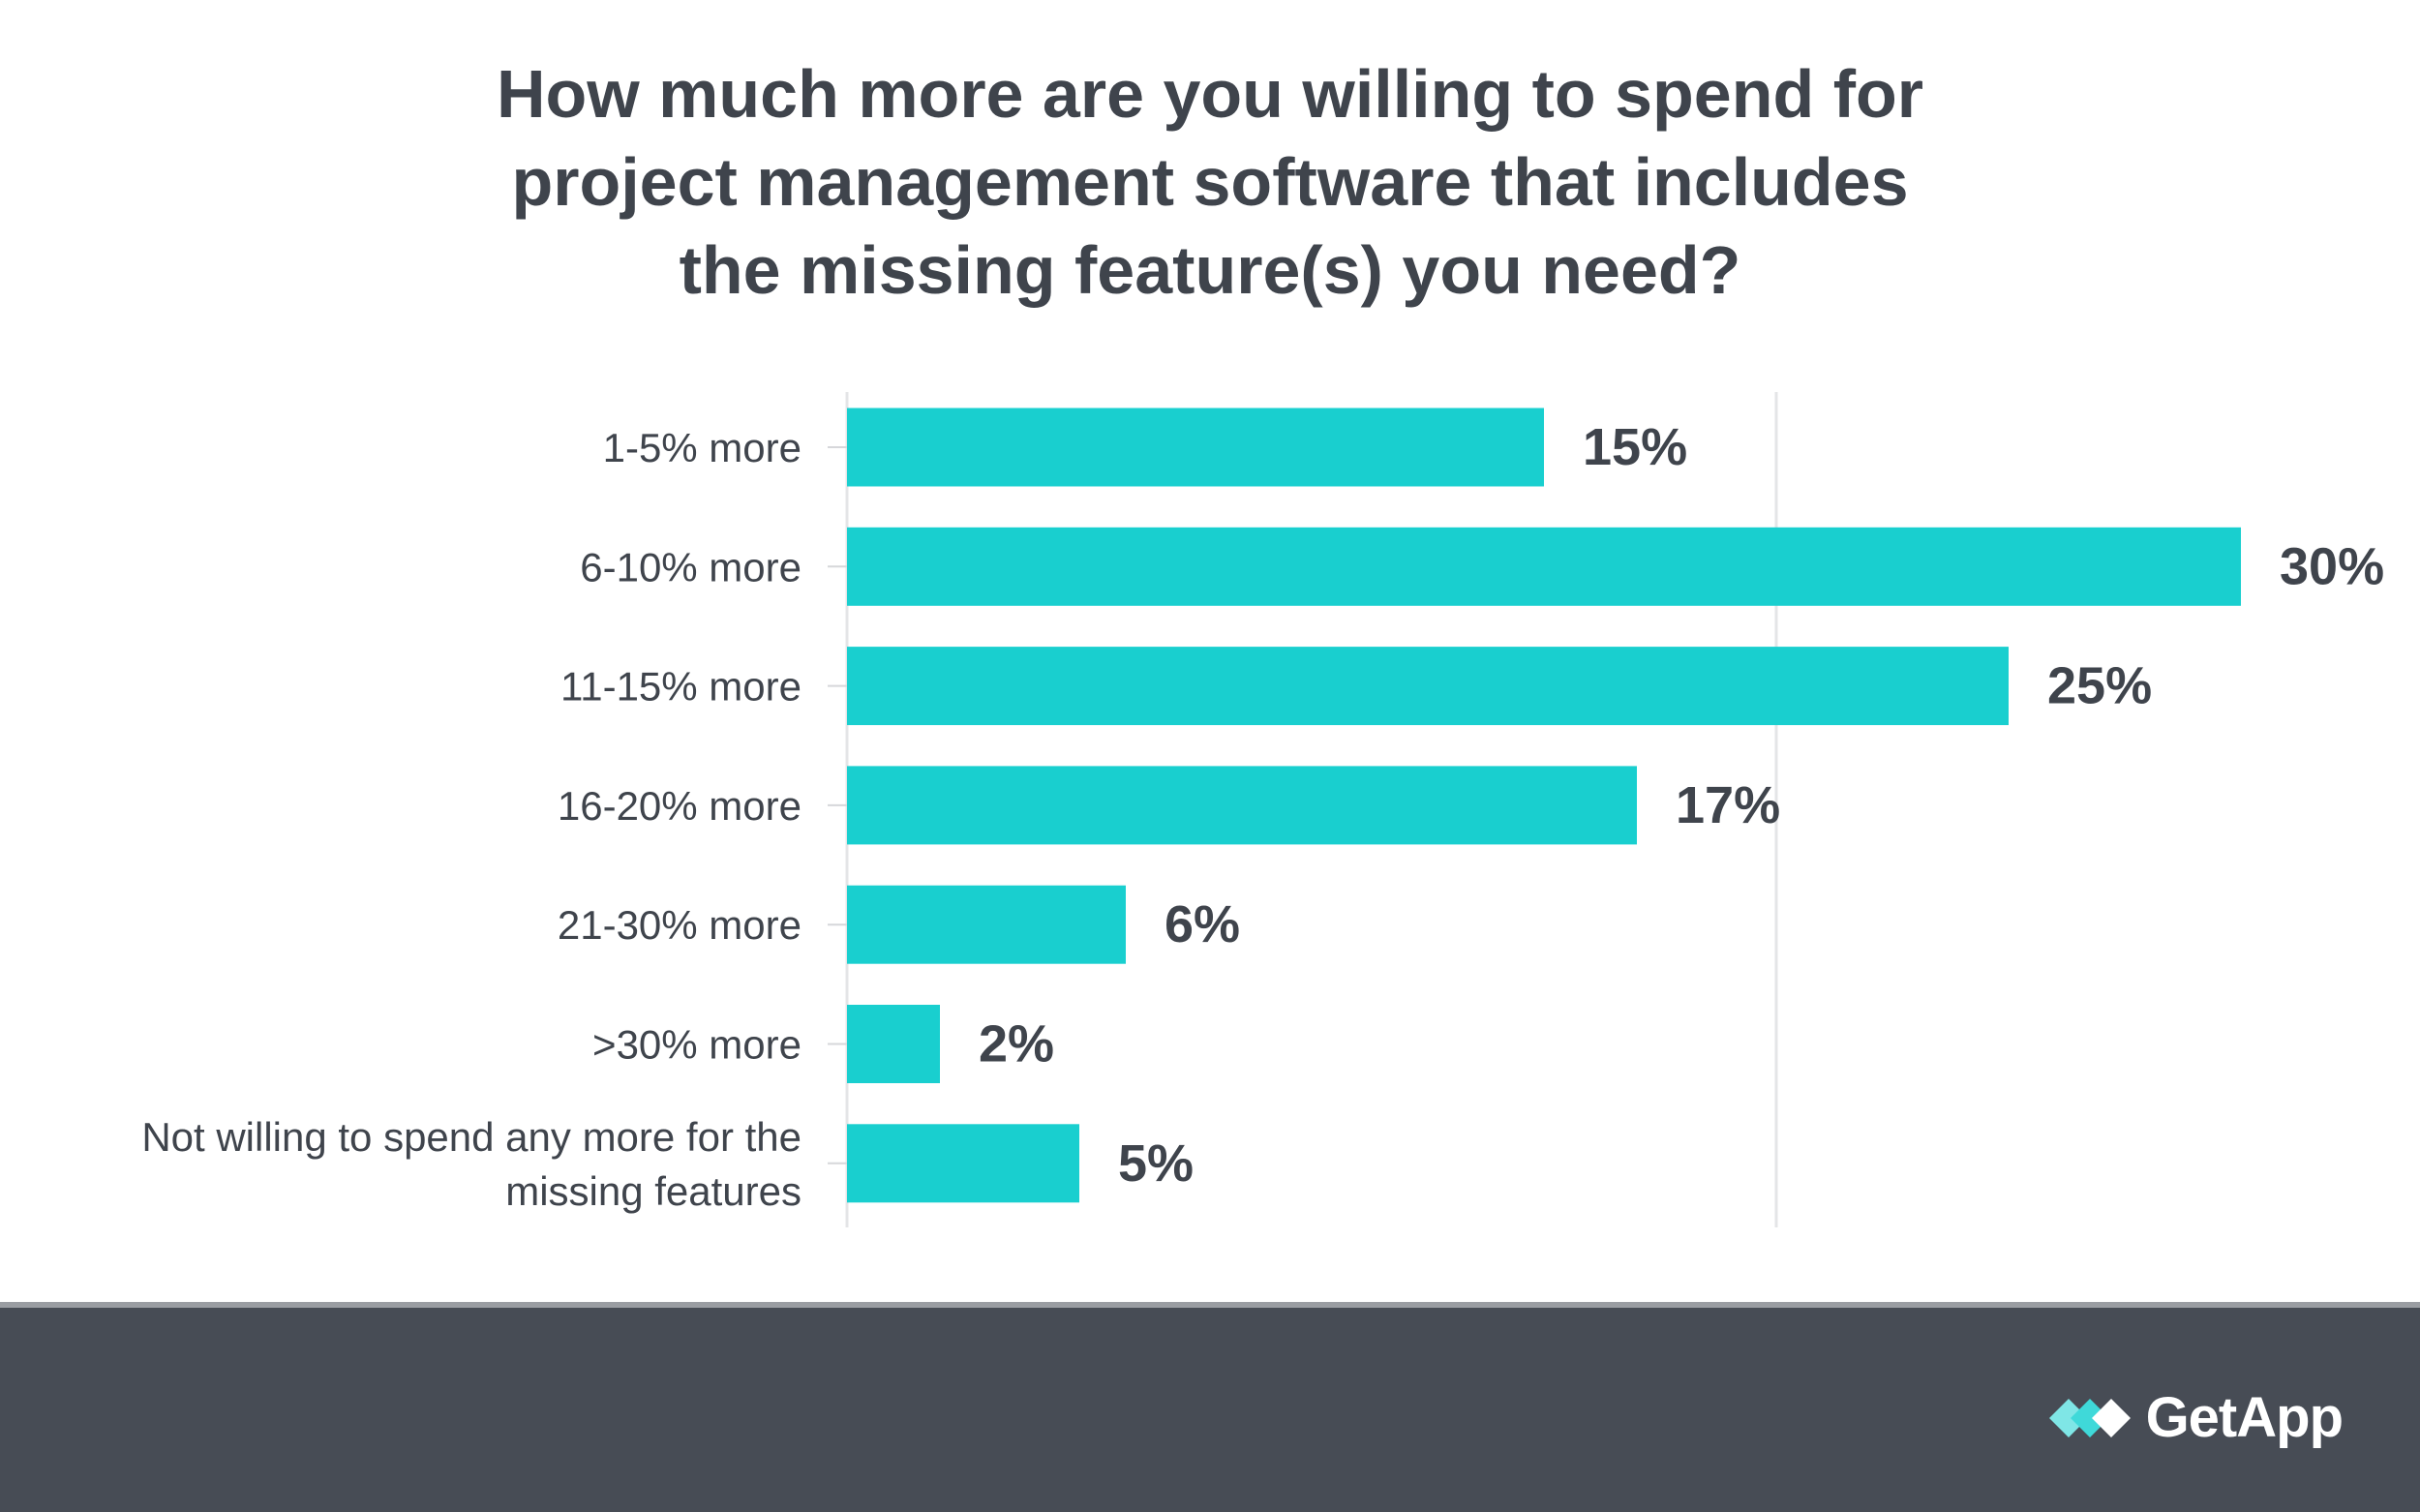 Image resolution: width=2420 pixels, height=1512 pixels. I want to click on value-label: 17%, so click(1728, 805).